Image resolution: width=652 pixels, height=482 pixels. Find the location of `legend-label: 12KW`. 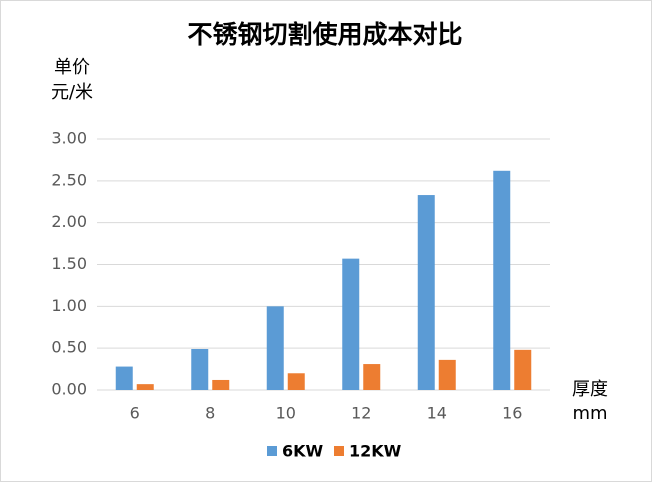

legend-label: 12KW is located at coordinates (375, 451).